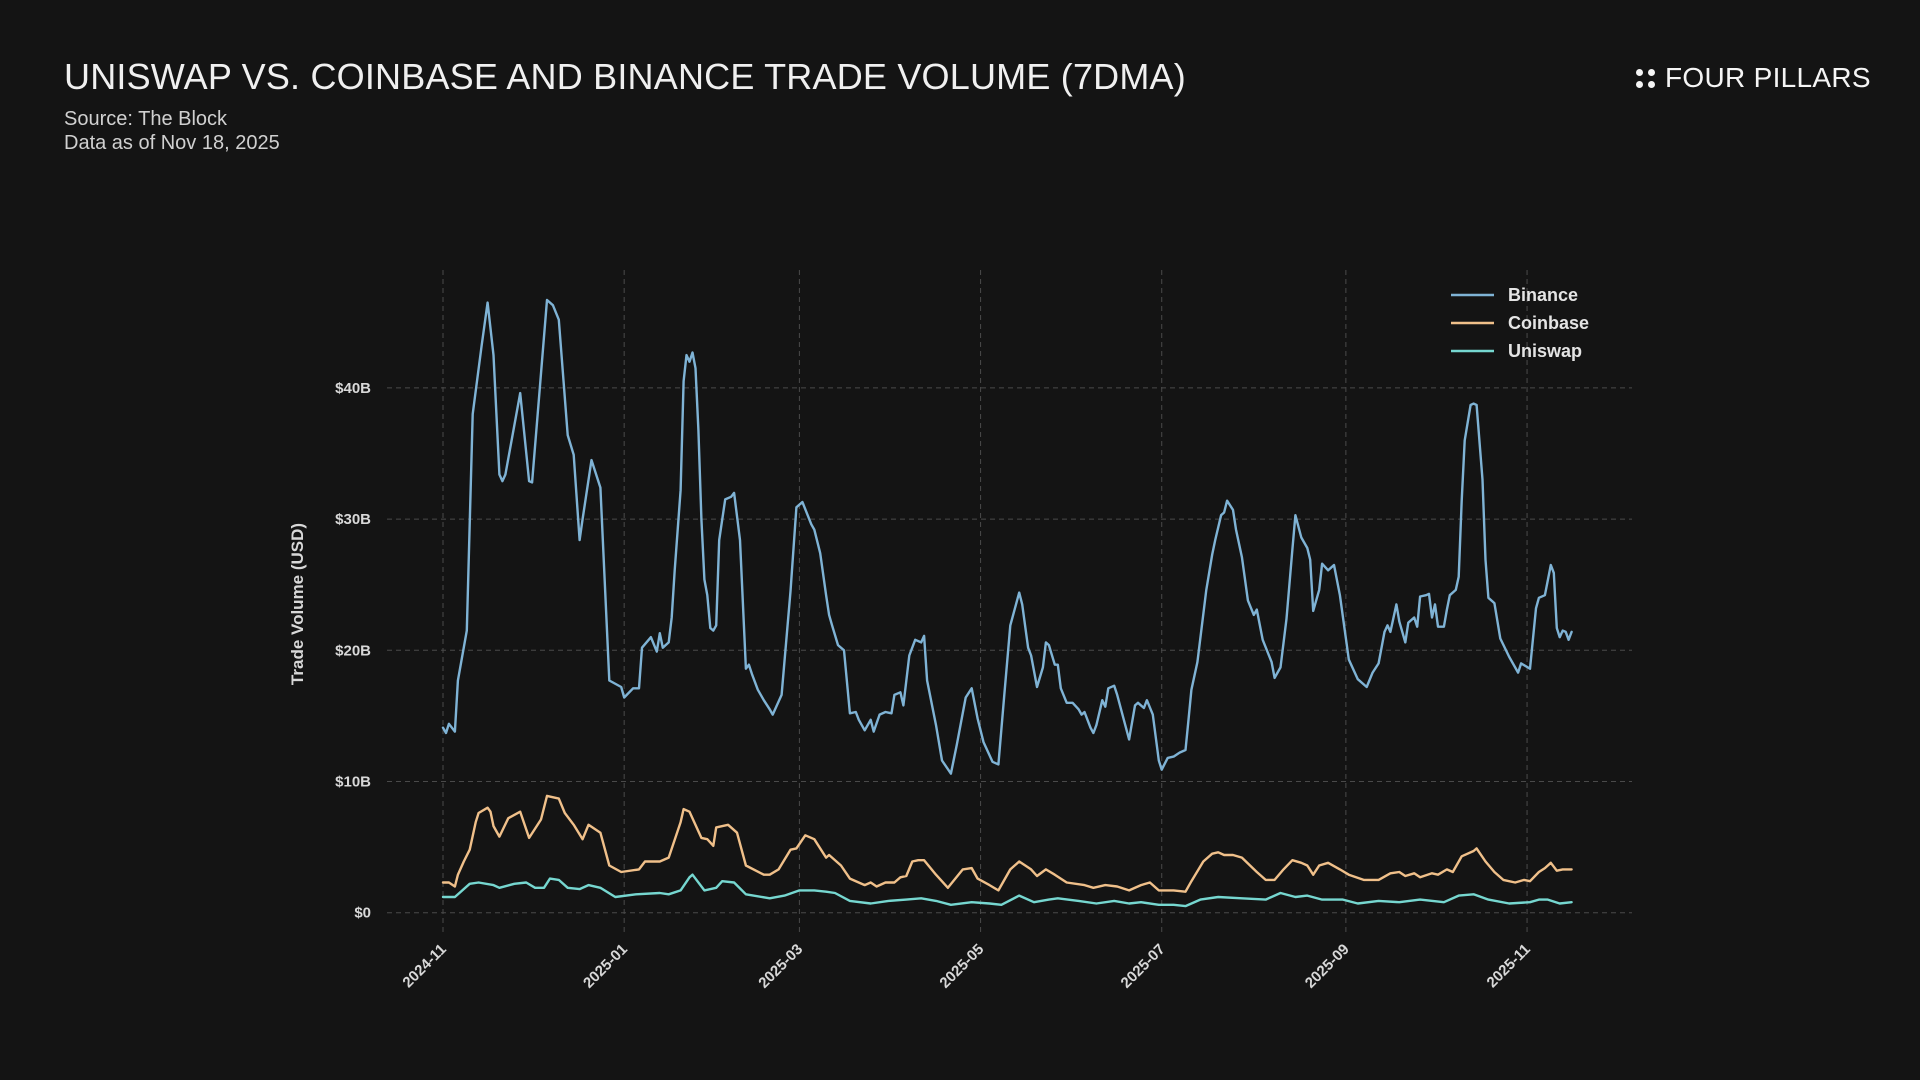 This screenshot has width=1920, height=1080. Describe the element at coordinates (780, 966) in the screenshot. I see `x-tick-label: 2025-03` at that location.